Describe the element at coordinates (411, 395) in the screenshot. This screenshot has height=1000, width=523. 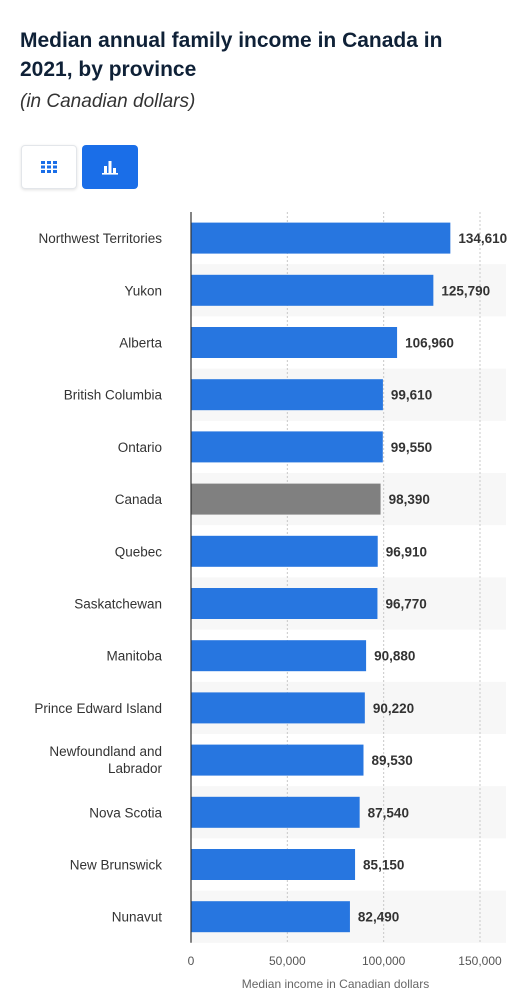
I see `value-label: 99,610` at that location.